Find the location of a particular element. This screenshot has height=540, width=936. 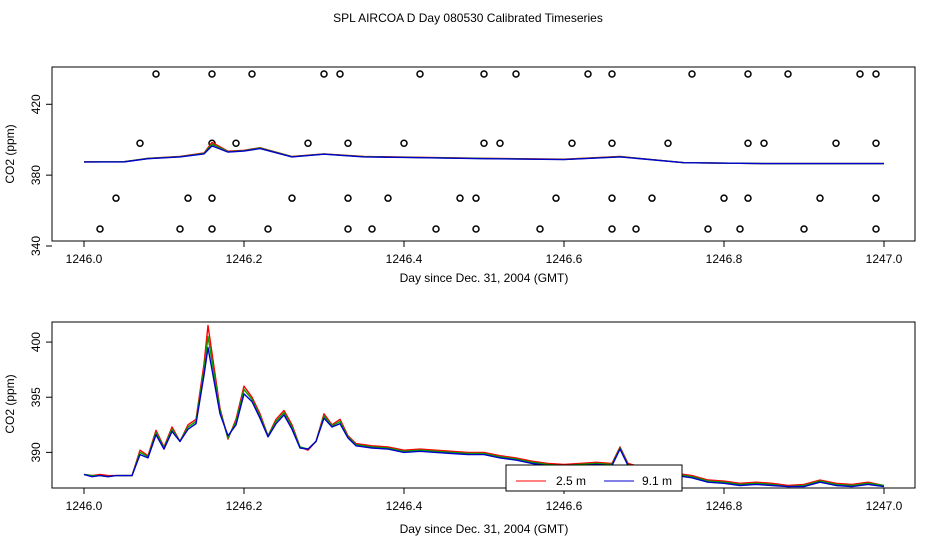

bot-y-tick-label: 390 is located at coordinates (36, 452).